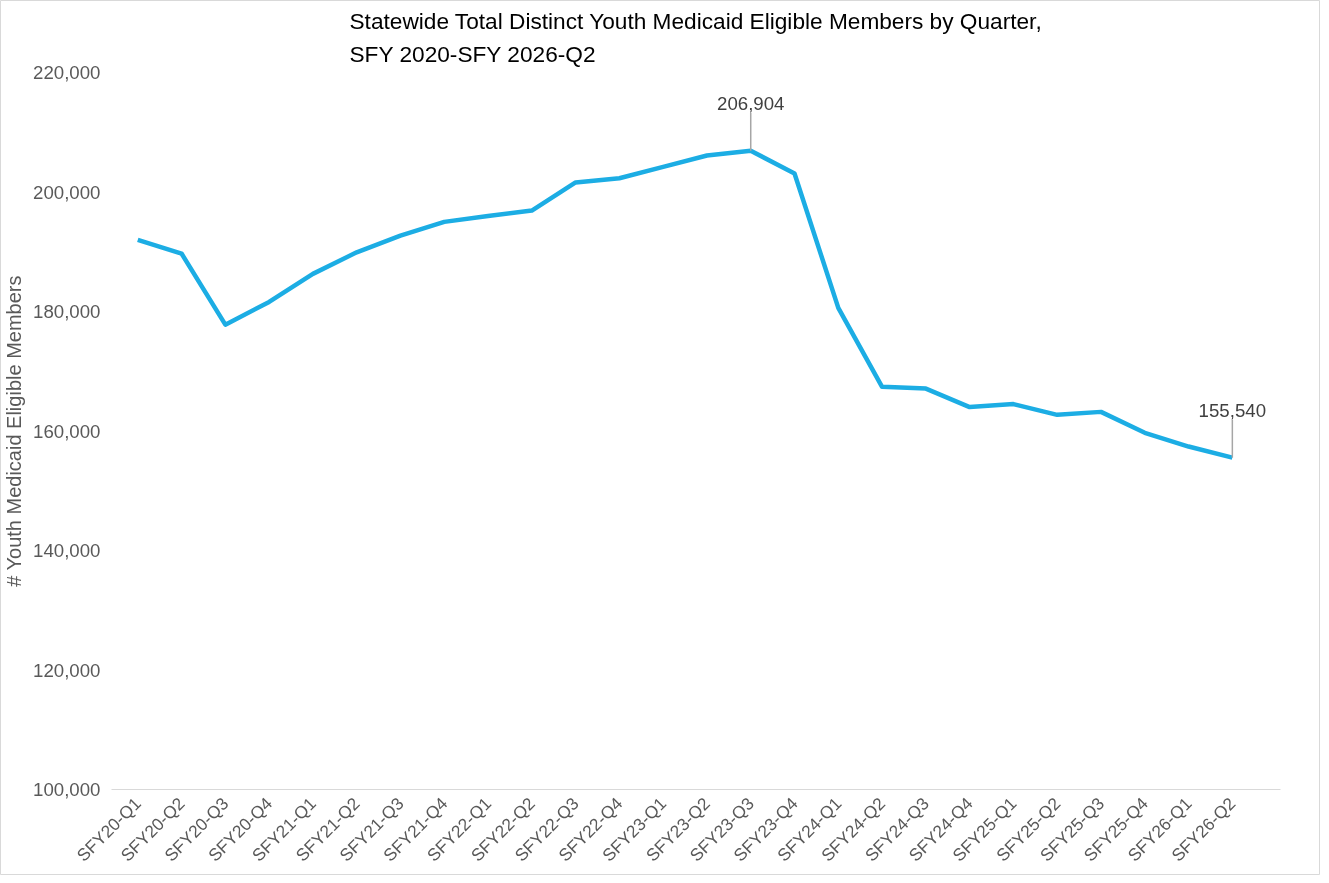 The width and height of the screenshot is (1329, 883). What do you see at coordinates (67, 431) in the screenshot?
I see `y-tick-label: 160,000` at bounding box center [67, 431].